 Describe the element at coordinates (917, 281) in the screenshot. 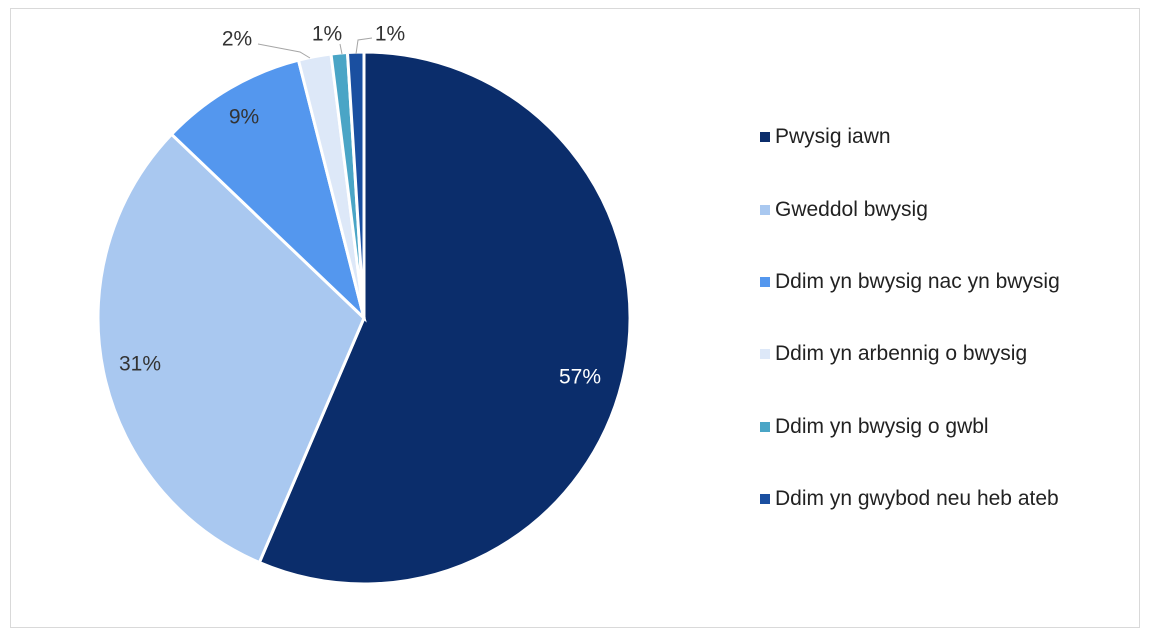

I see `legend-label: Ddim yn bwysig nac yn bwysig` at that location.